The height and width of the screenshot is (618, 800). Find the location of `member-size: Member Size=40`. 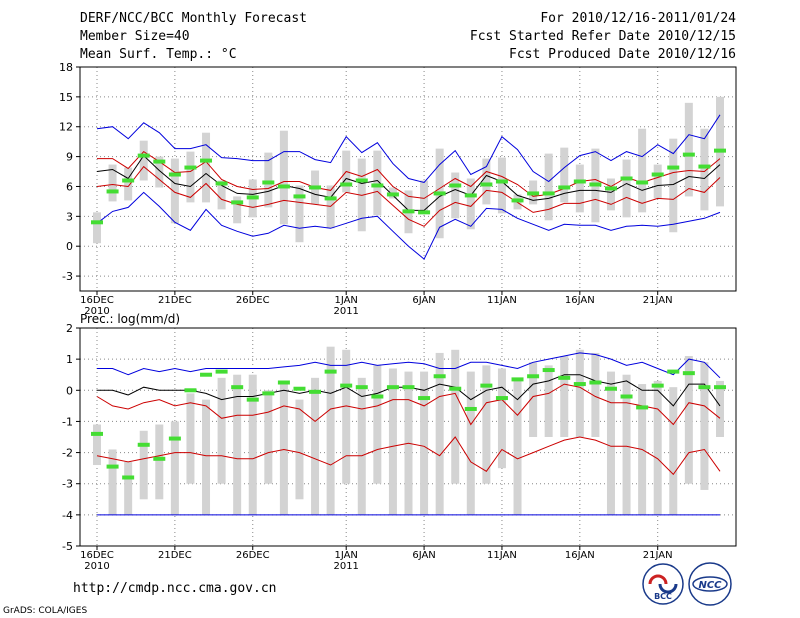

member-size: Member Size=40 is located at coordinates (135, 36).